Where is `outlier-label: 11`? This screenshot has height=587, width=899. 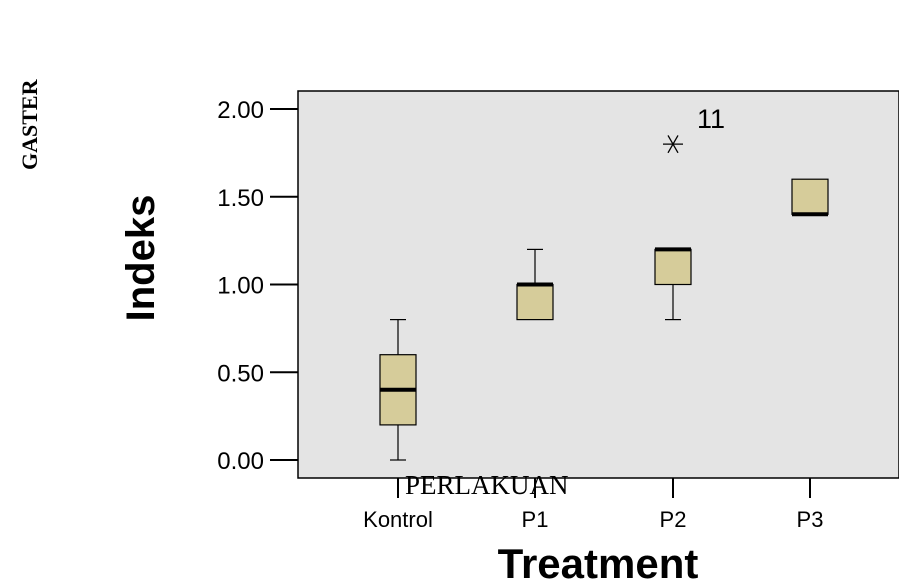 outlier-label: 11 is located at coordinates (711, 119).